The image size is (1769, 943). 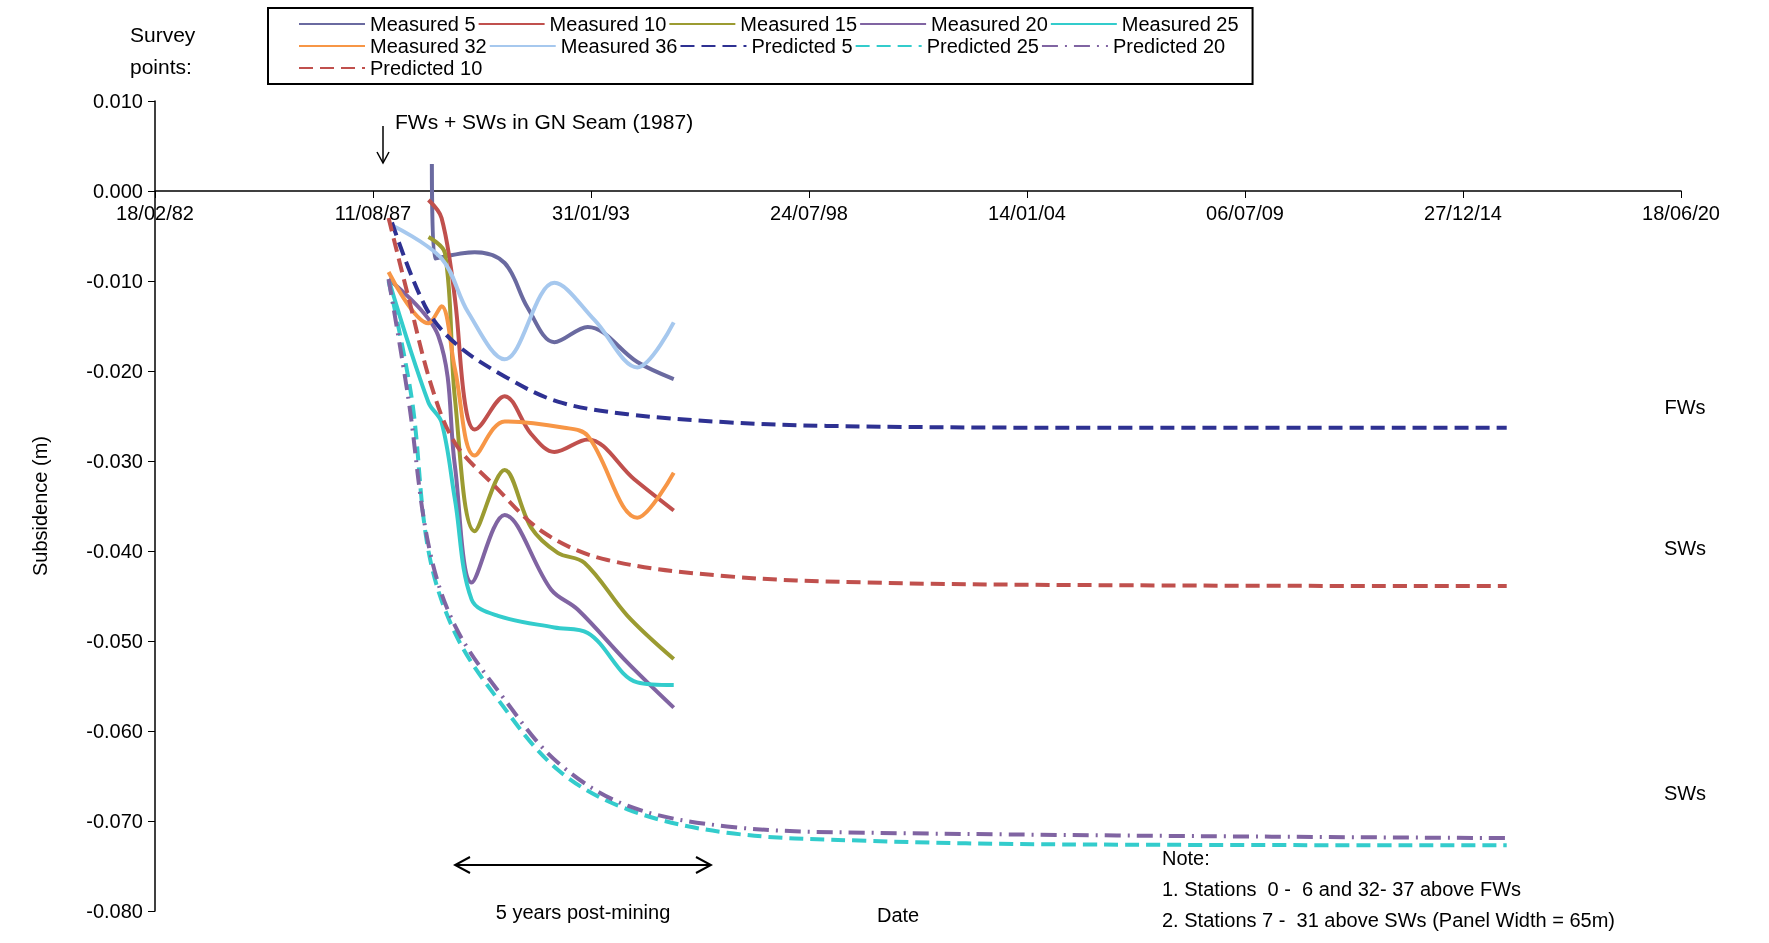 I want to click on y-tick-label: -0.060, so click(x=114, y=731).